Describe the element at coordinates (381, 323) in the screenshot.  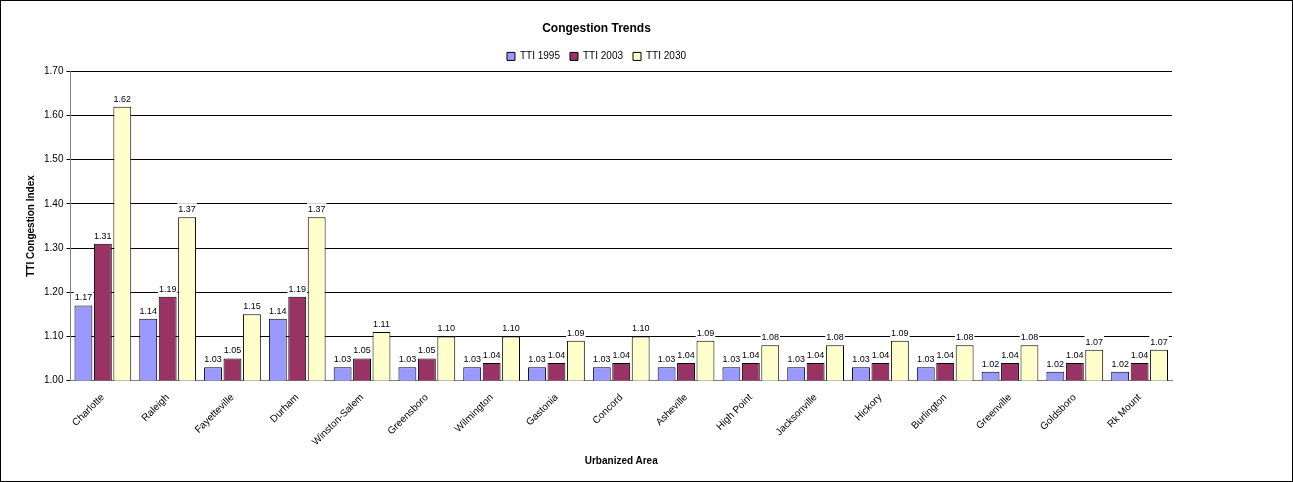
I see `data-label: 1.11` at that location.